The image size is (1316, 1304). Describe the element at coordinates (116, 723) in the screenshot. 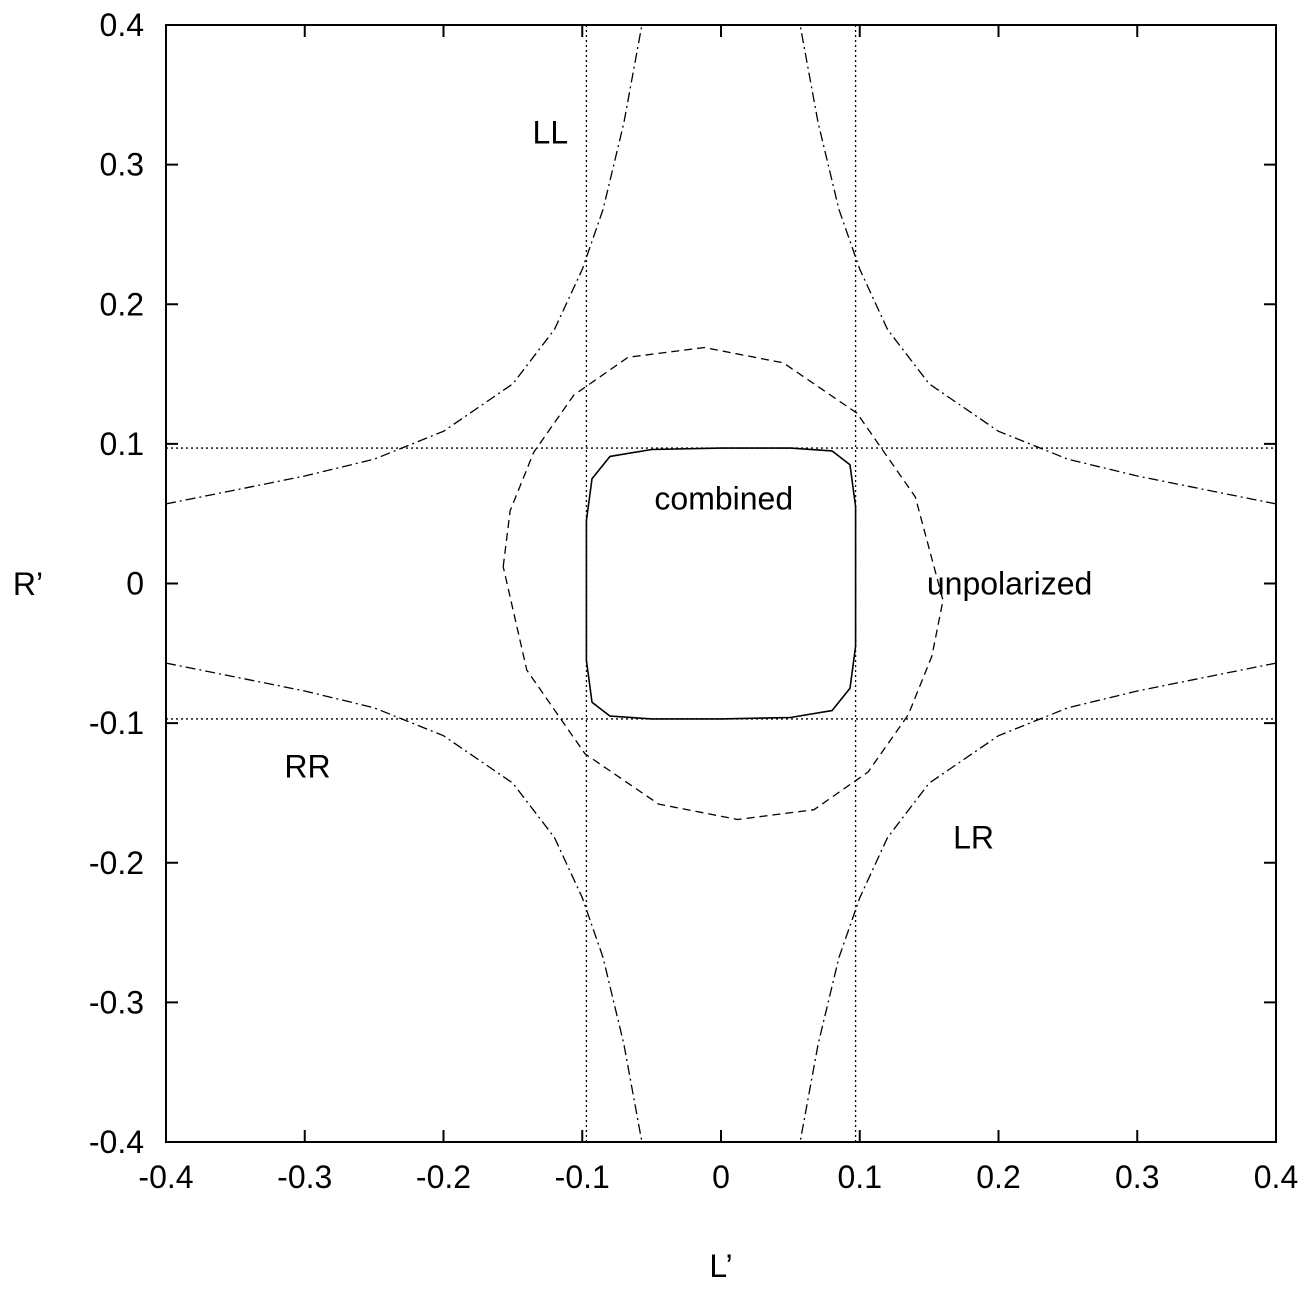

I see `y-tick-label: -0.1` at that location.